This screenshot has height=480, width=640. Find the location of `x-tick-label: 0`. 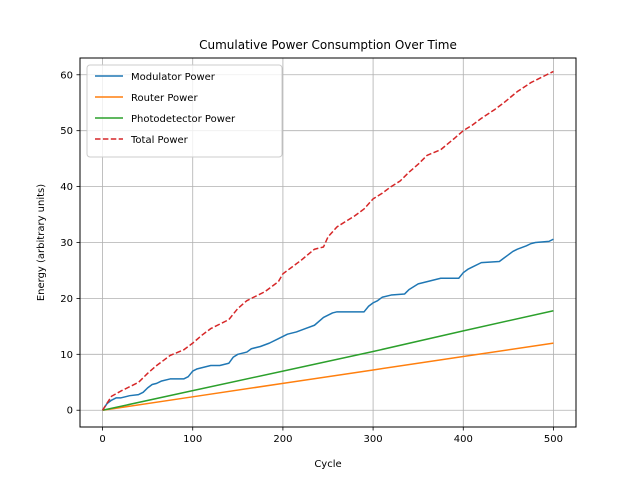

x-tick-label: 0 is located at coordinates (102, 439).